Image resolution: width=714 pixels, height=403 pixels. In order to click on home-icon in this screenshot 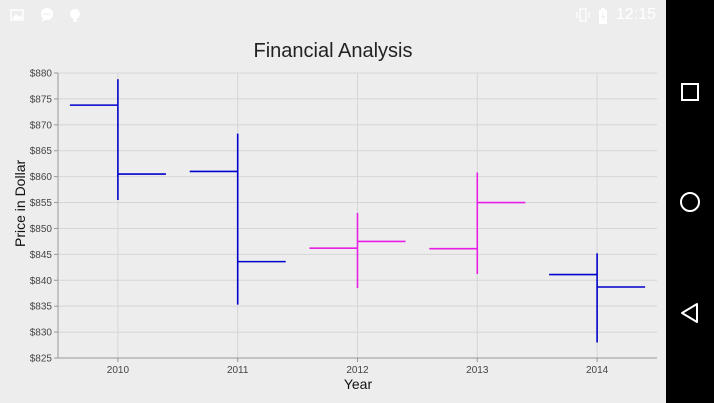, I will do `click(690, 202)`.